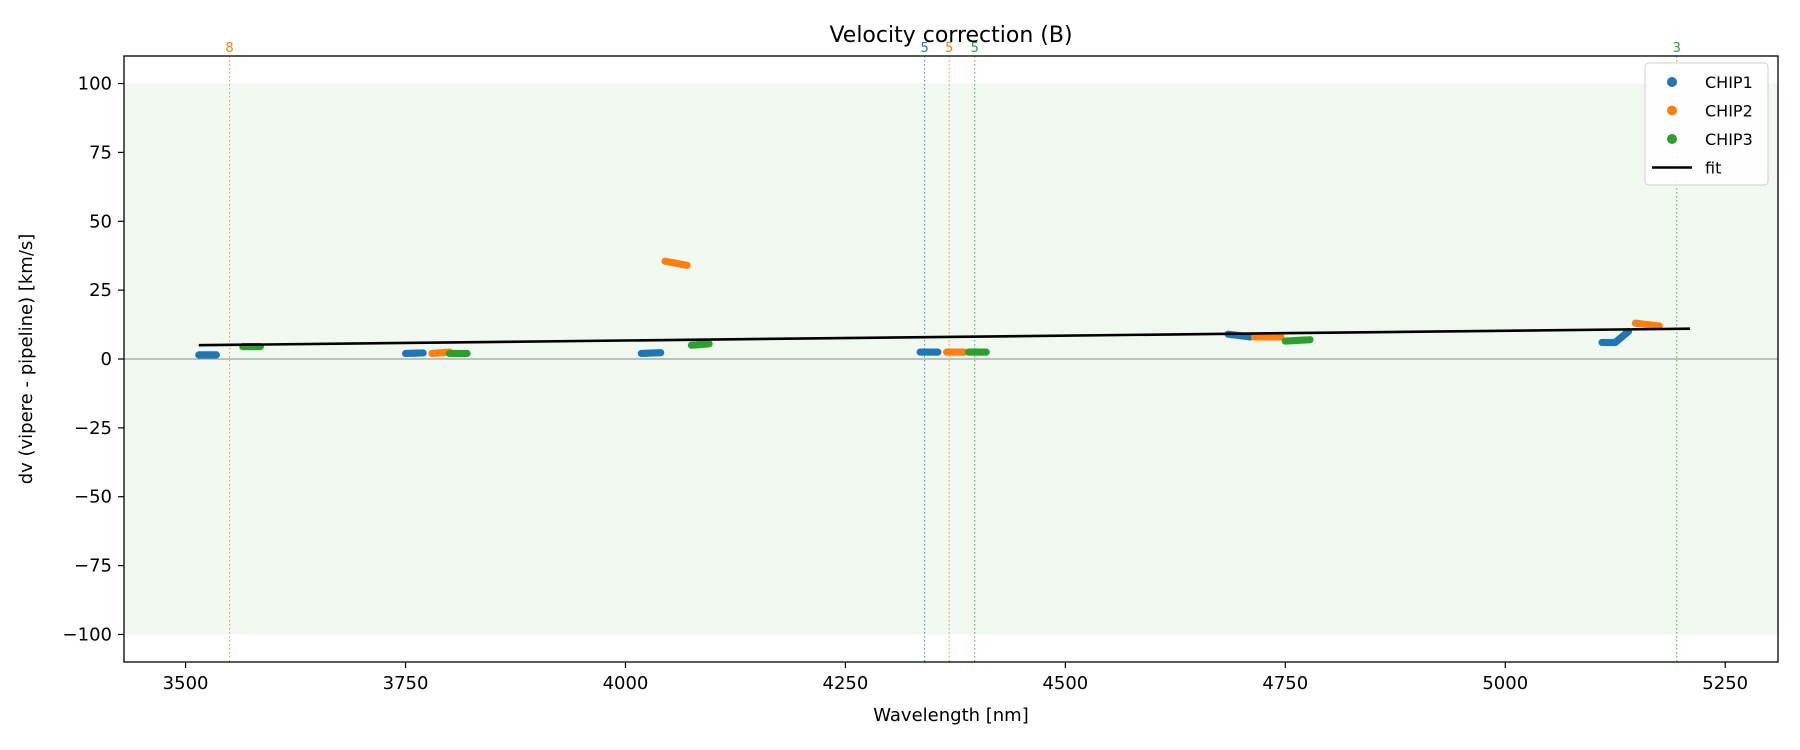  I want to click on y-tick-label: −25, so click(93, 428).